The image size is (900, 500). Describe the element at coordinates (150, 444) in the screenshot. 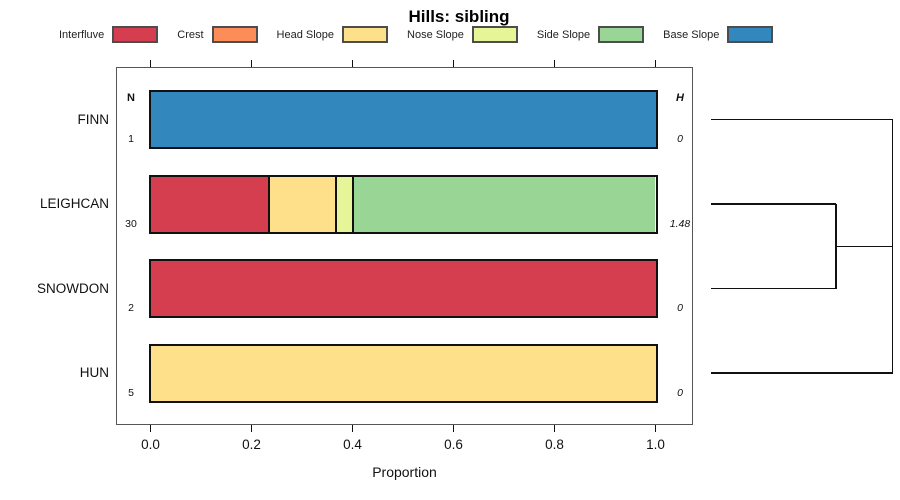

I see `x-axis-tick-label: 0.0` at that location.